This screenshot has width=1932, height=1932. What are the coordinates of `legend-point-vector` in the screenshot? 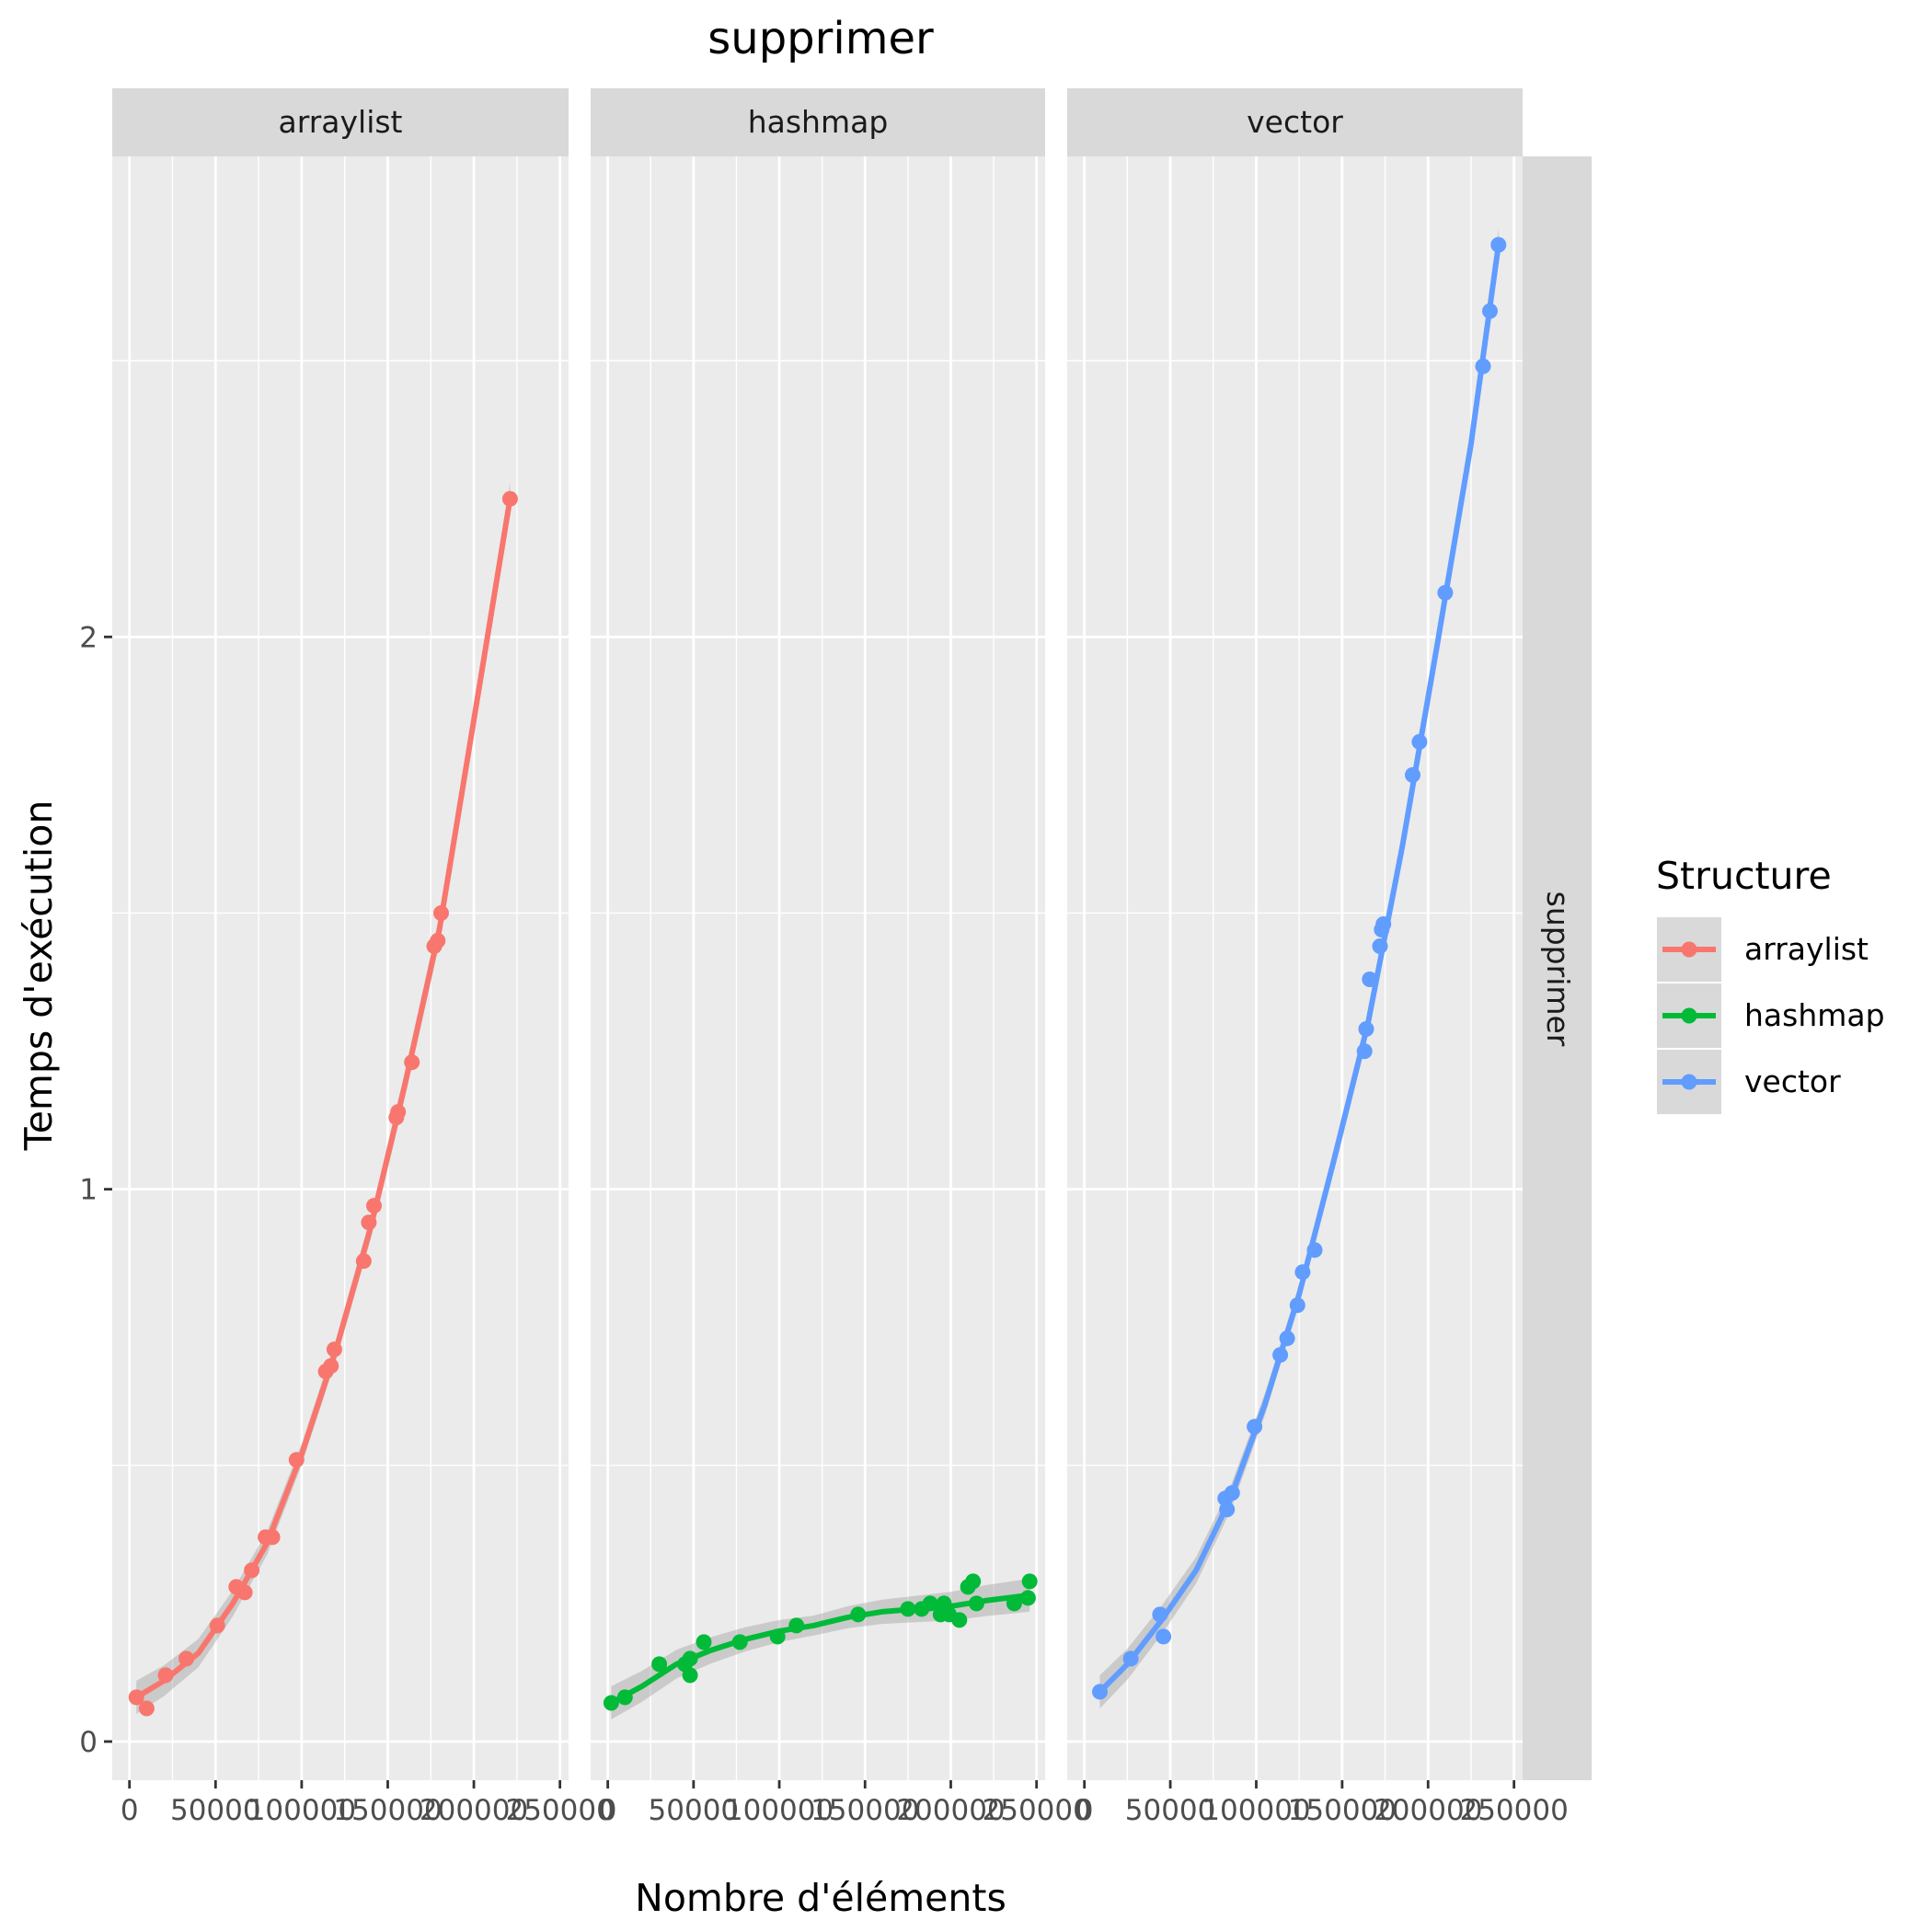 It's located at (1689, 1082).